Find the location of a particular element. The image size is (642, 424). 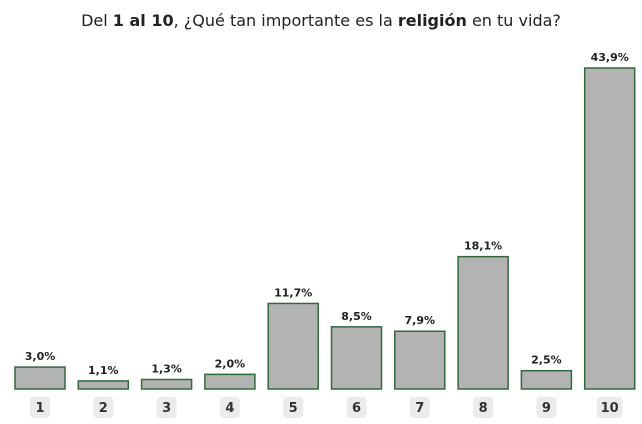

x-tick-label: 6 is located at coordinates (356, 408).